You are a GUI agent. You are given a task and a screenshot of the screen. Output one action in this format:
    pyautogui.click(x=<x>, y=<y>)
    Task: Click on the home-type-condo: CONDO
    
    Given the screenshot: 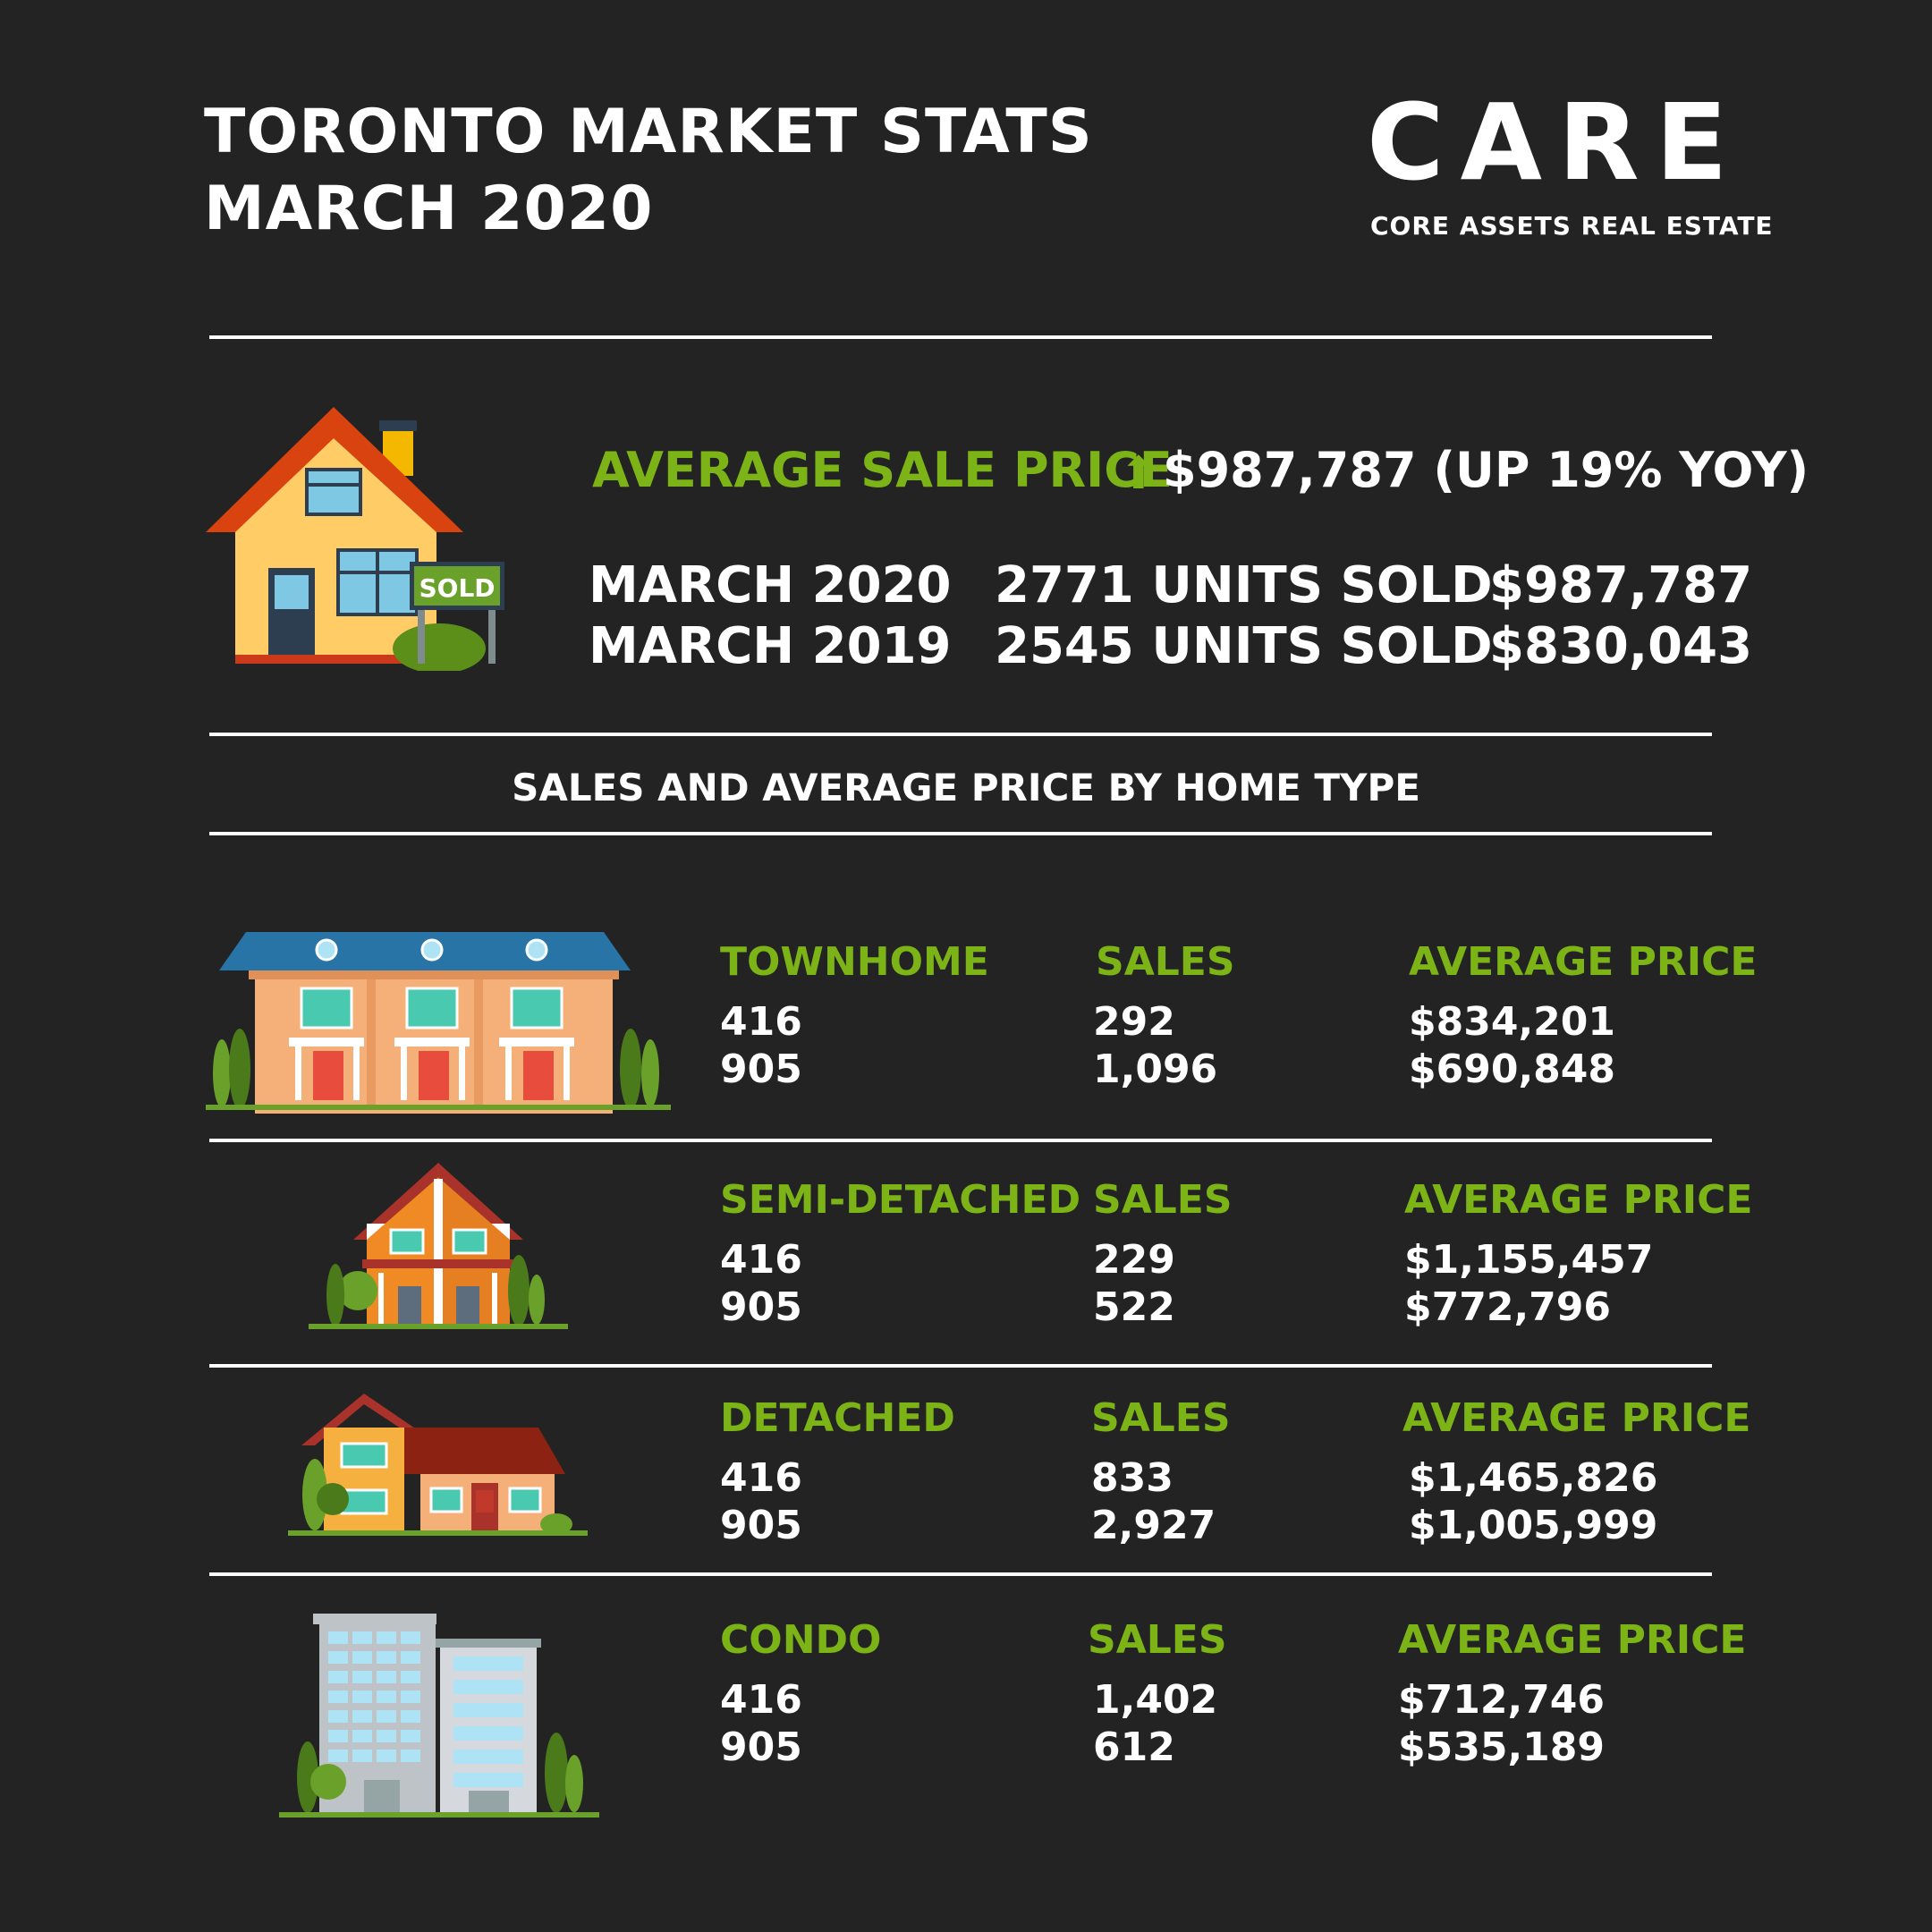 What is the action you would take?
    pyautogui.click(x=801, y=1640)
    